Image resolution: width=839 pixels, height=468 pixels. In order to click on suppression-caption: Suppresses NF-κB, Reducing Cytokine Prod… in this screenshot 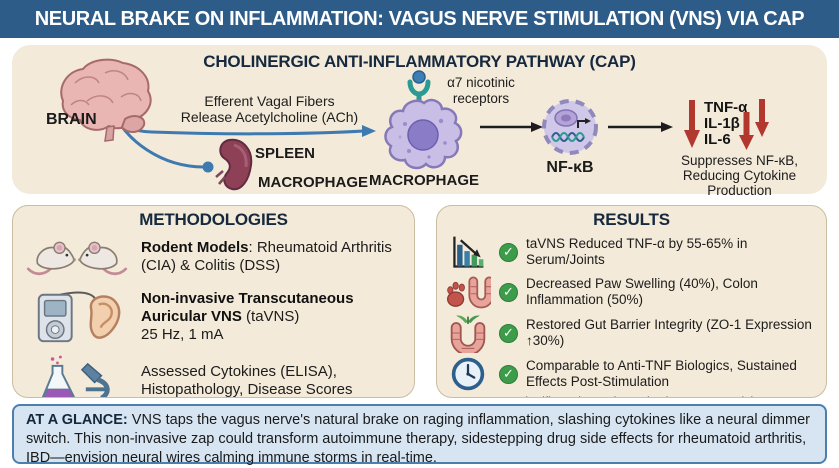, I will do `click(739, 176)`.